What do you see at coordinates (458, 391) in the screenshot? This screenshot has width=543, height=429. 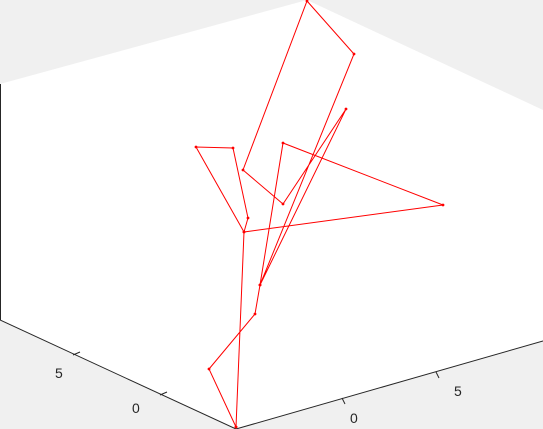 I see `y-tick-label-5: 5` at bounding box center [458, 391].